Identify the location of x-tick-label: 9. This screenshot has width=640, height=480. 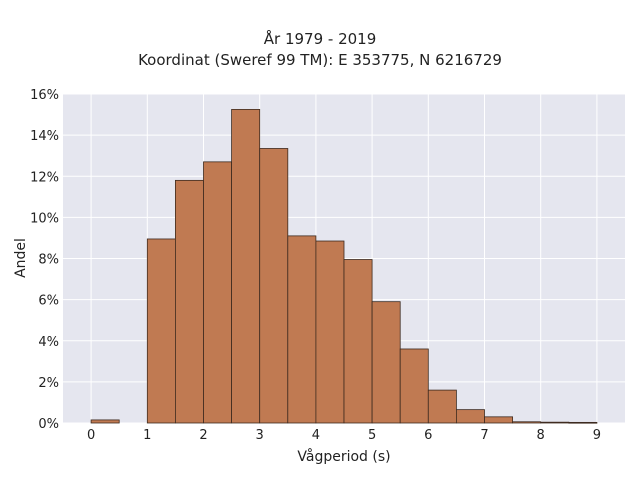
(597, 435).